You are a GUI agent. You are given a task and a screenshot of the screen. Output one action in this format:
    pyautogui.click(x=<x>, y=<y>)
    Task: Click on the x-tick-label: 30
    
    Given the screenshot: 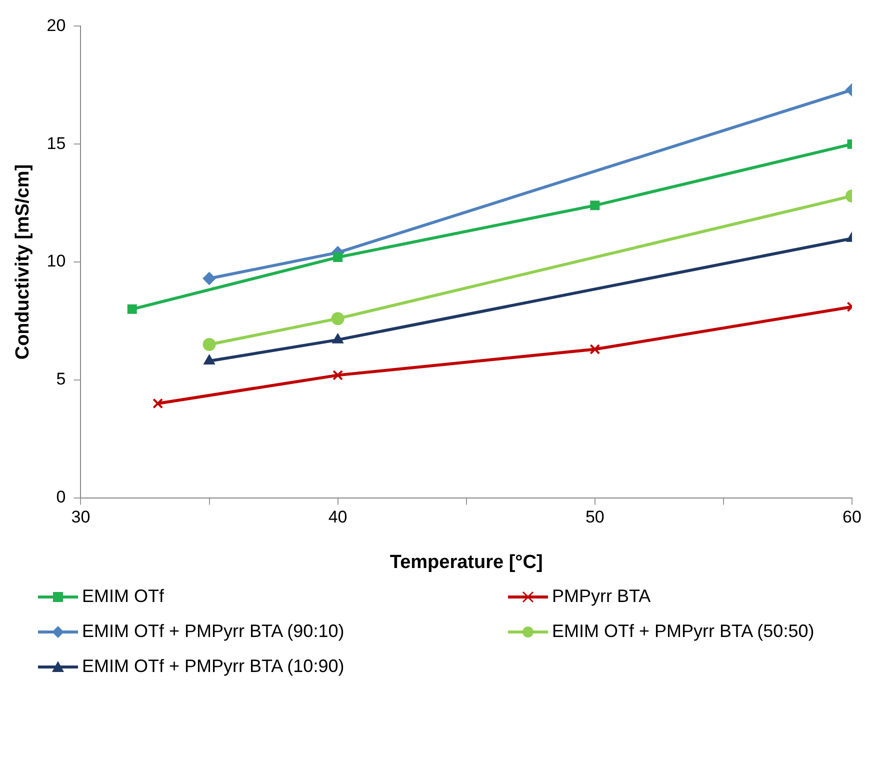 What is the action you would take?
    pyautogui.click(x=80, y=517)
    